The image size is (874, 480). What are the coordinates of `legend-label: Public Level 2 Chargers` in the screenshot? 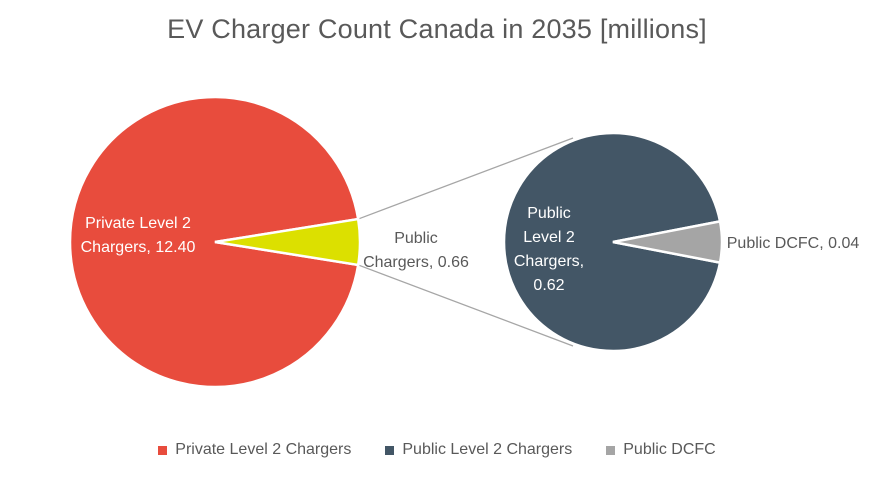 It's located at (487, 449).